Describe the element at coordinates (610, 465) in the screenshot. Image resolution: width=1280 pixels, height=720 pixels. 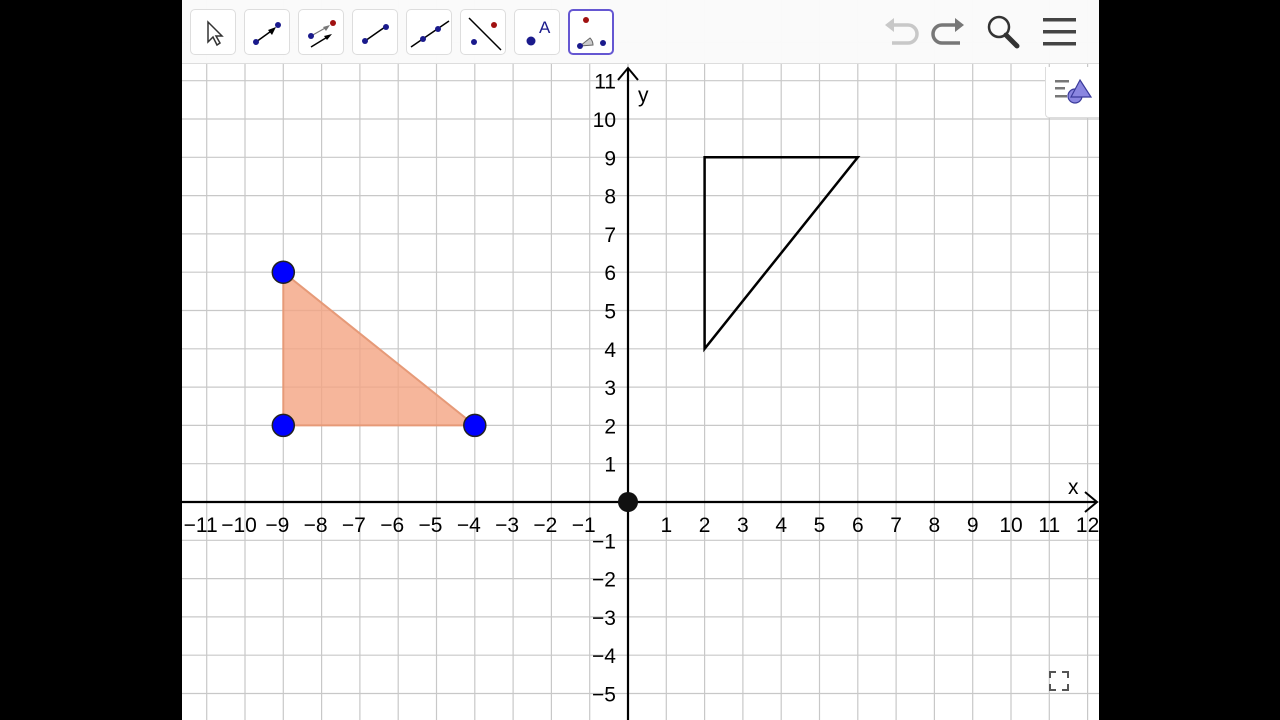
I see `y-tick-label: 1` at that location.